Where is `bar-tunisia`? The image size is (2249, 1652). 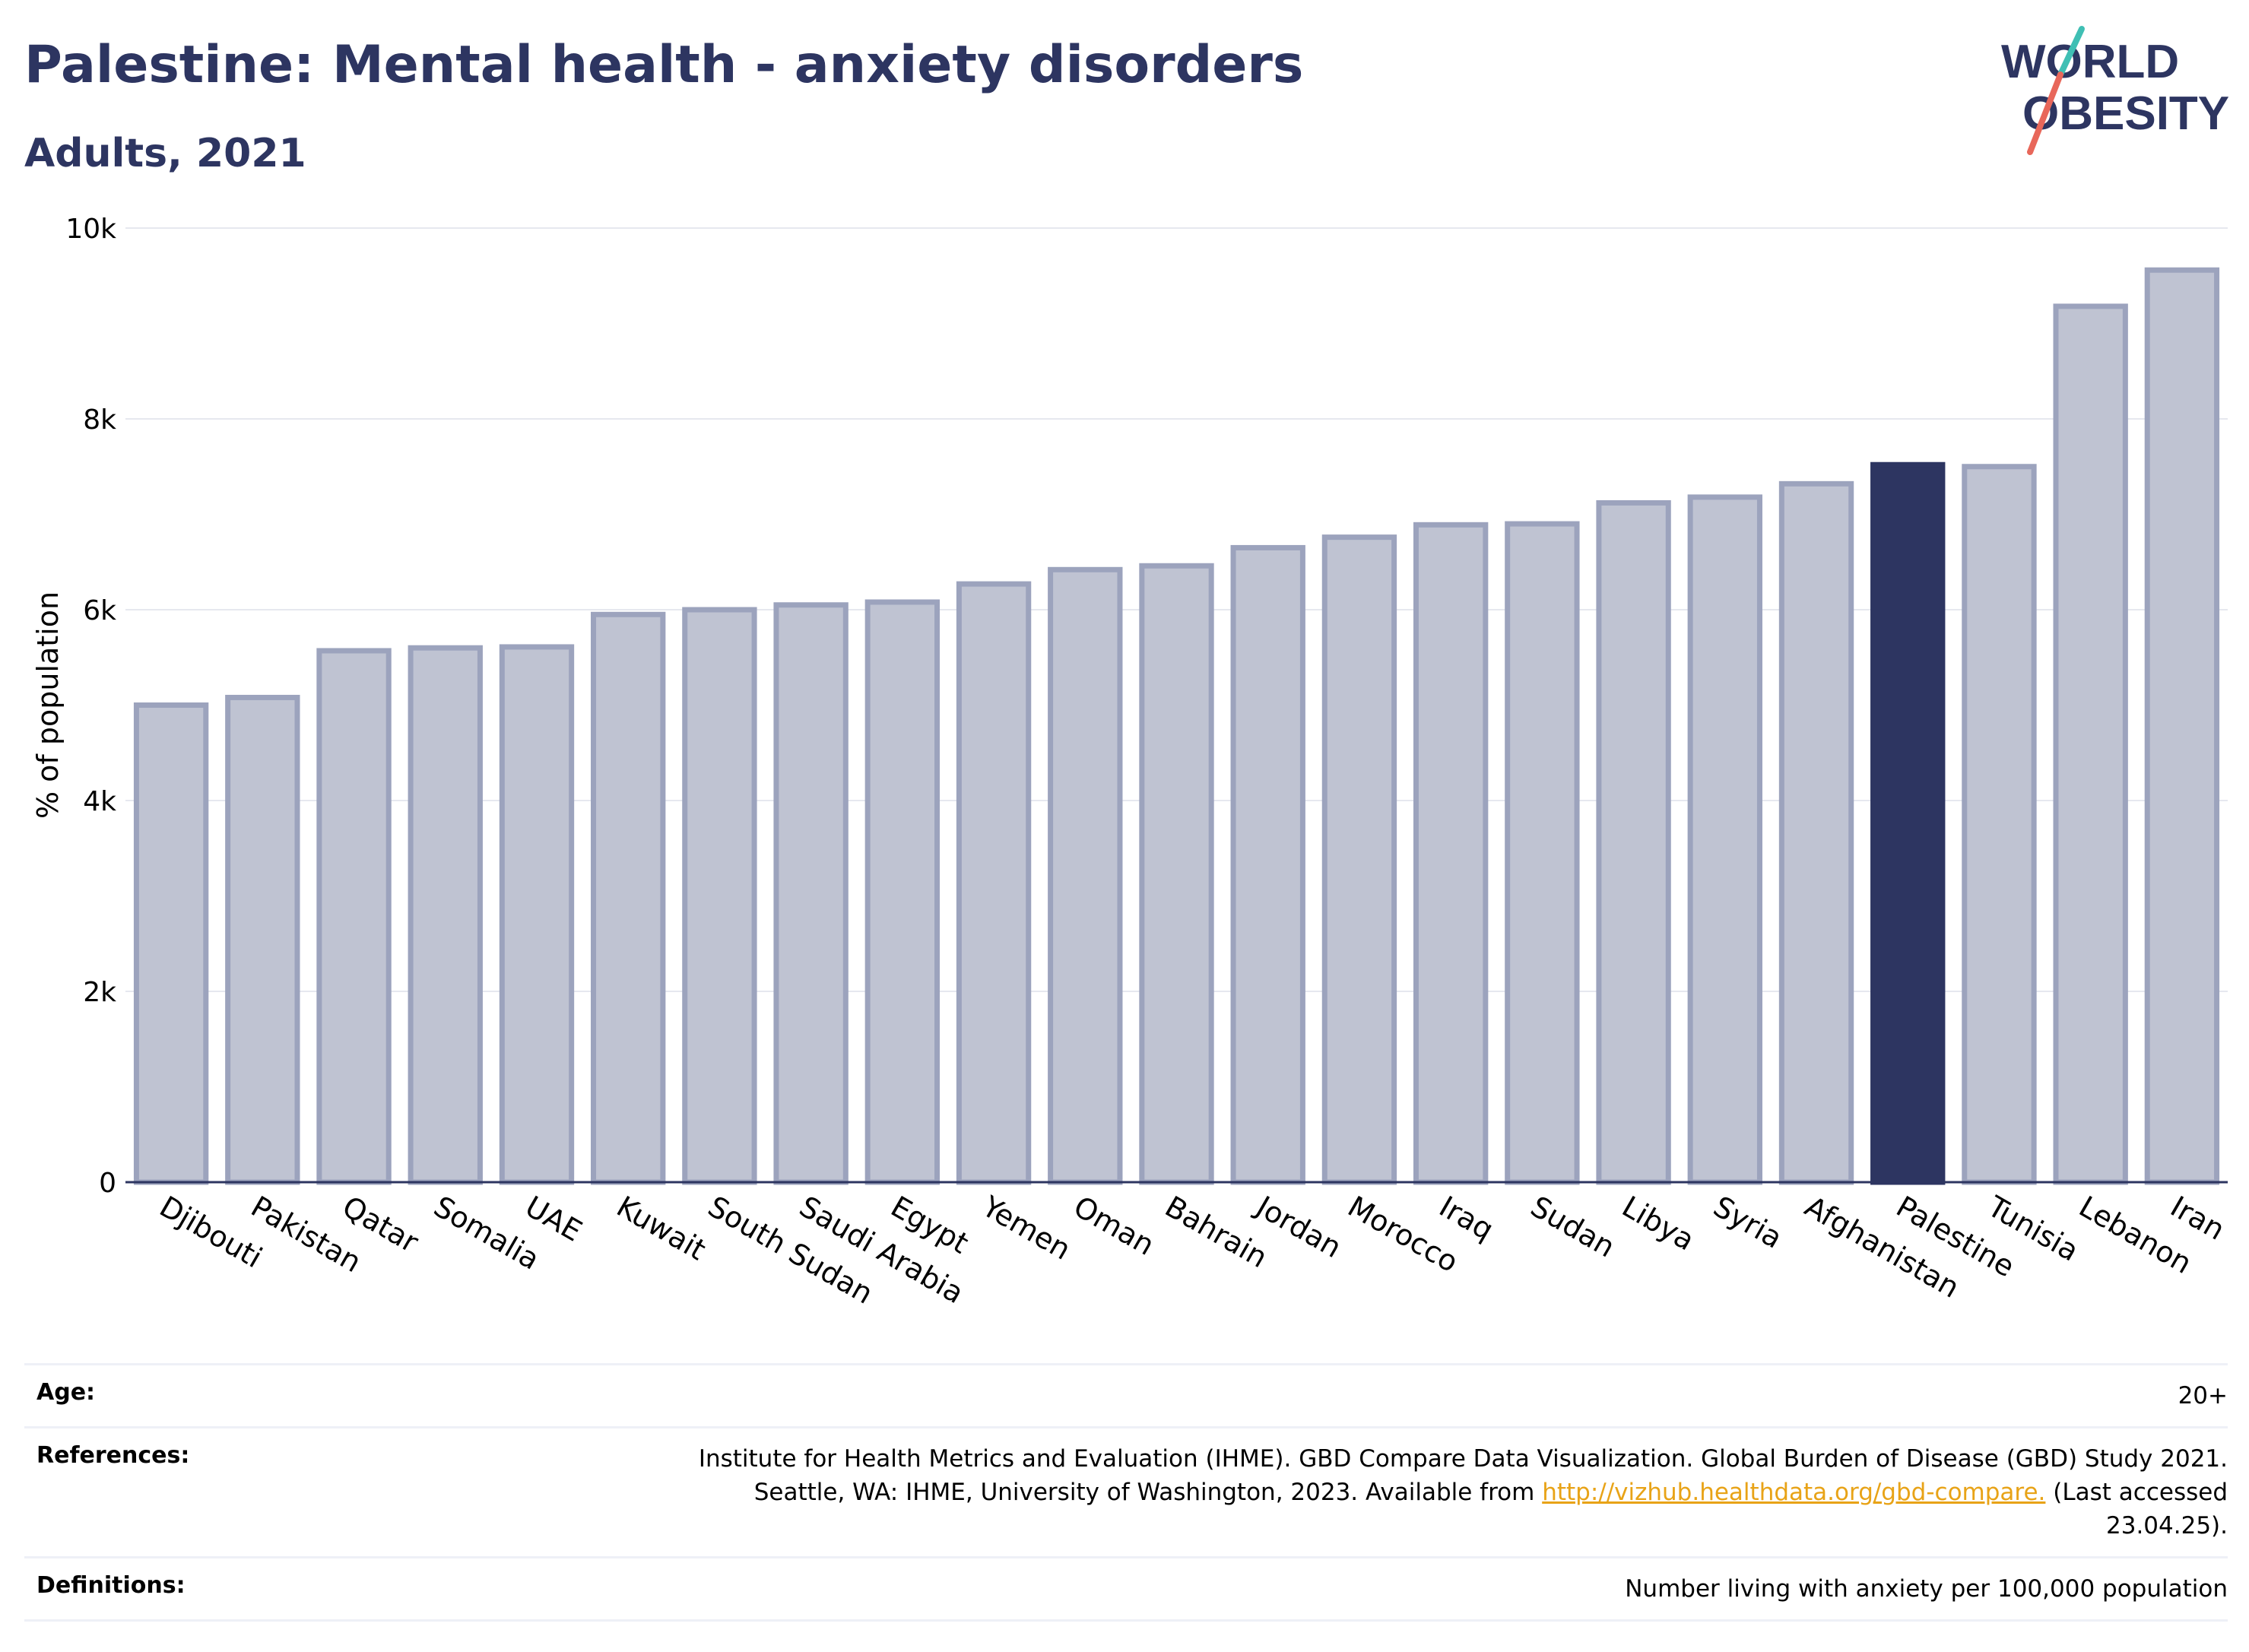 bar-tunisia is located at coordinates (1999, 824).